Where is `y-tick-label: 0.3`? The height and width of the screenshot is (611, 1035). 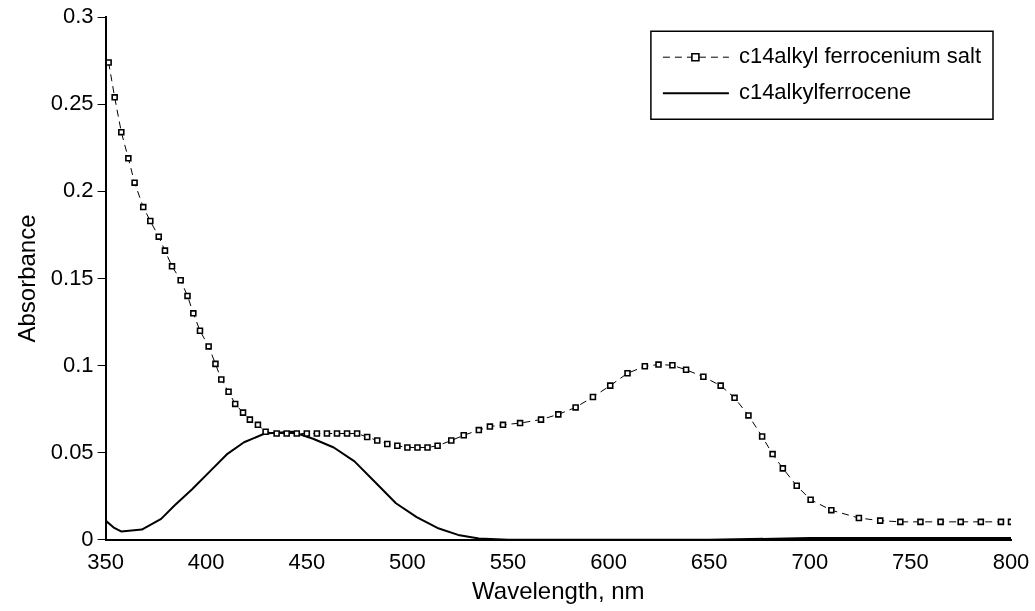 y-tick-label: 0.3 is located at coordinates (78, 16).